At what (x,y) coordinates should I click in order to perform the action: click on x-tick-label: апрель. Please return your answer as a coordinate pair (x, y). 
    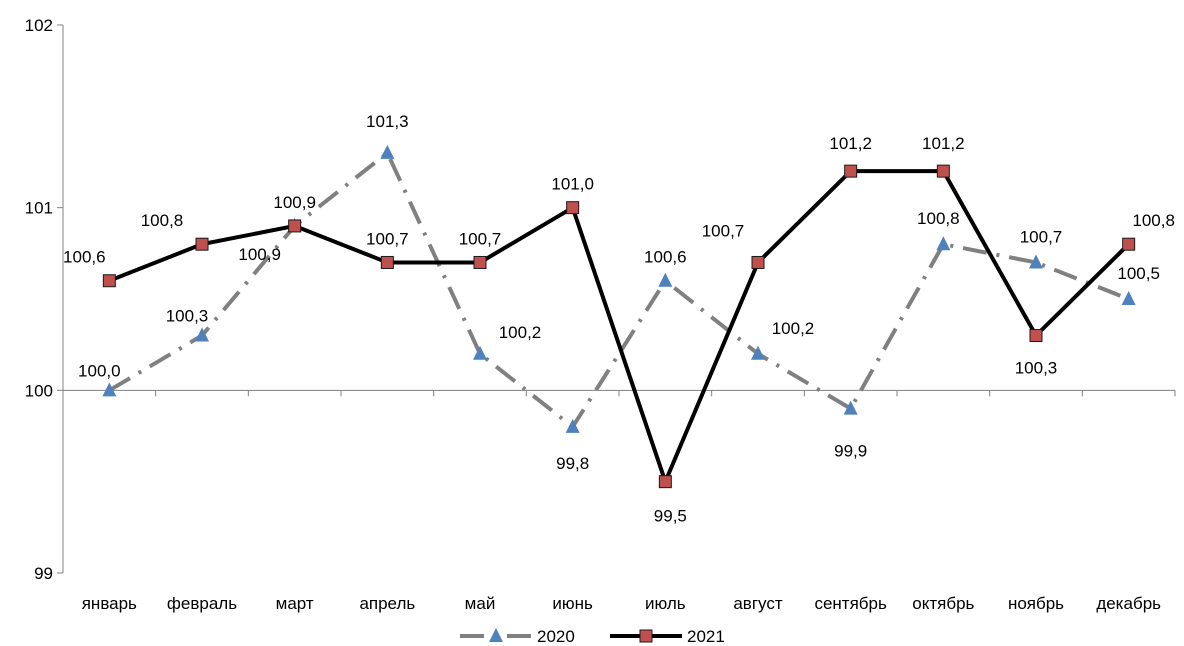
    Looking at the image, I should click on (387, 603).